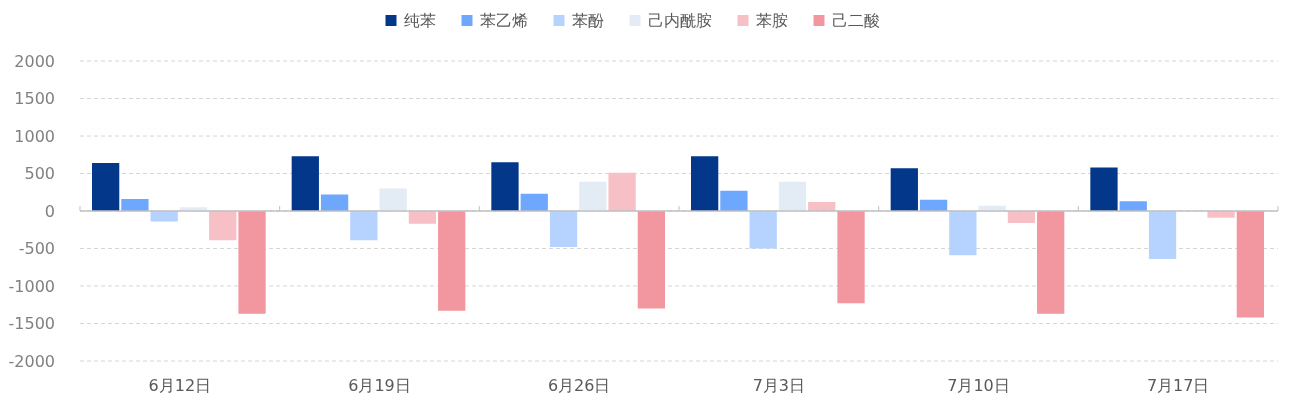 The height and width of the screenshot is (403, 1291). Describe the element at coordinates (379, 385) in the screenshot. I see `x-tick-label: 6月19日` at that location.